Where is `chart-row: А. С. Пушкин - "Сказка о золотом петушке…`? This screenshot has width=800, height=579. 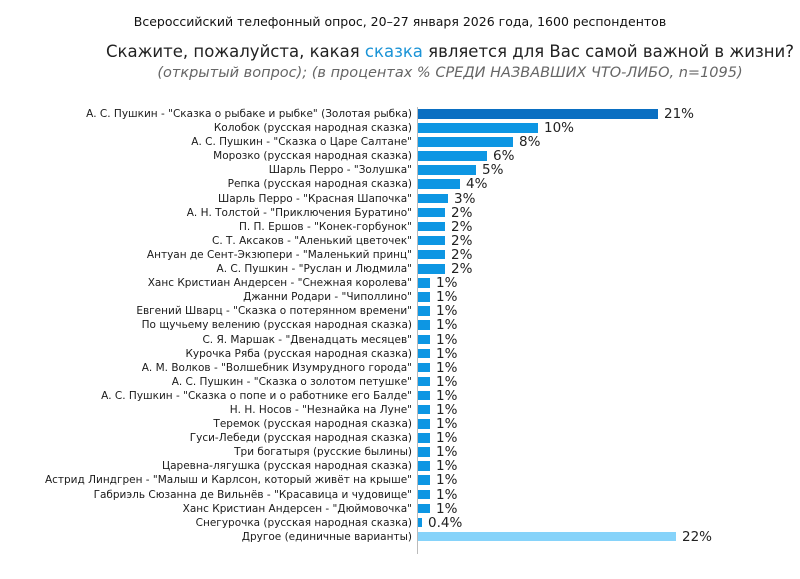 chart-row: А. С. Пушкин - "Сказка о золотом петушке… is located at coordinates (400, 381).